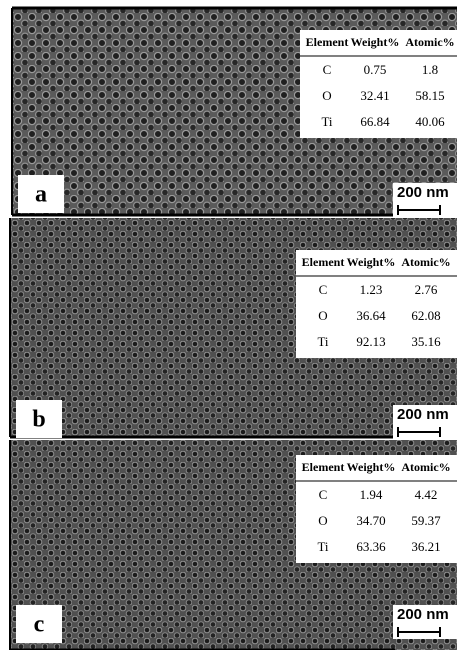 Image resolution: width=457 pixels, height=650 pixels. I want to click on panel-label: a, so click(41, 195).